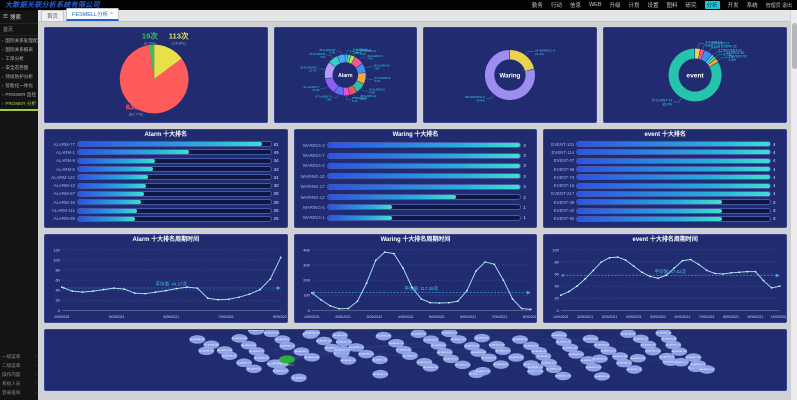 The height and width of the screenshot is (400, 797). Describe the element at coordinates (500, 364) in the screenshot. I see `network-node: ALARM-65` at that location.